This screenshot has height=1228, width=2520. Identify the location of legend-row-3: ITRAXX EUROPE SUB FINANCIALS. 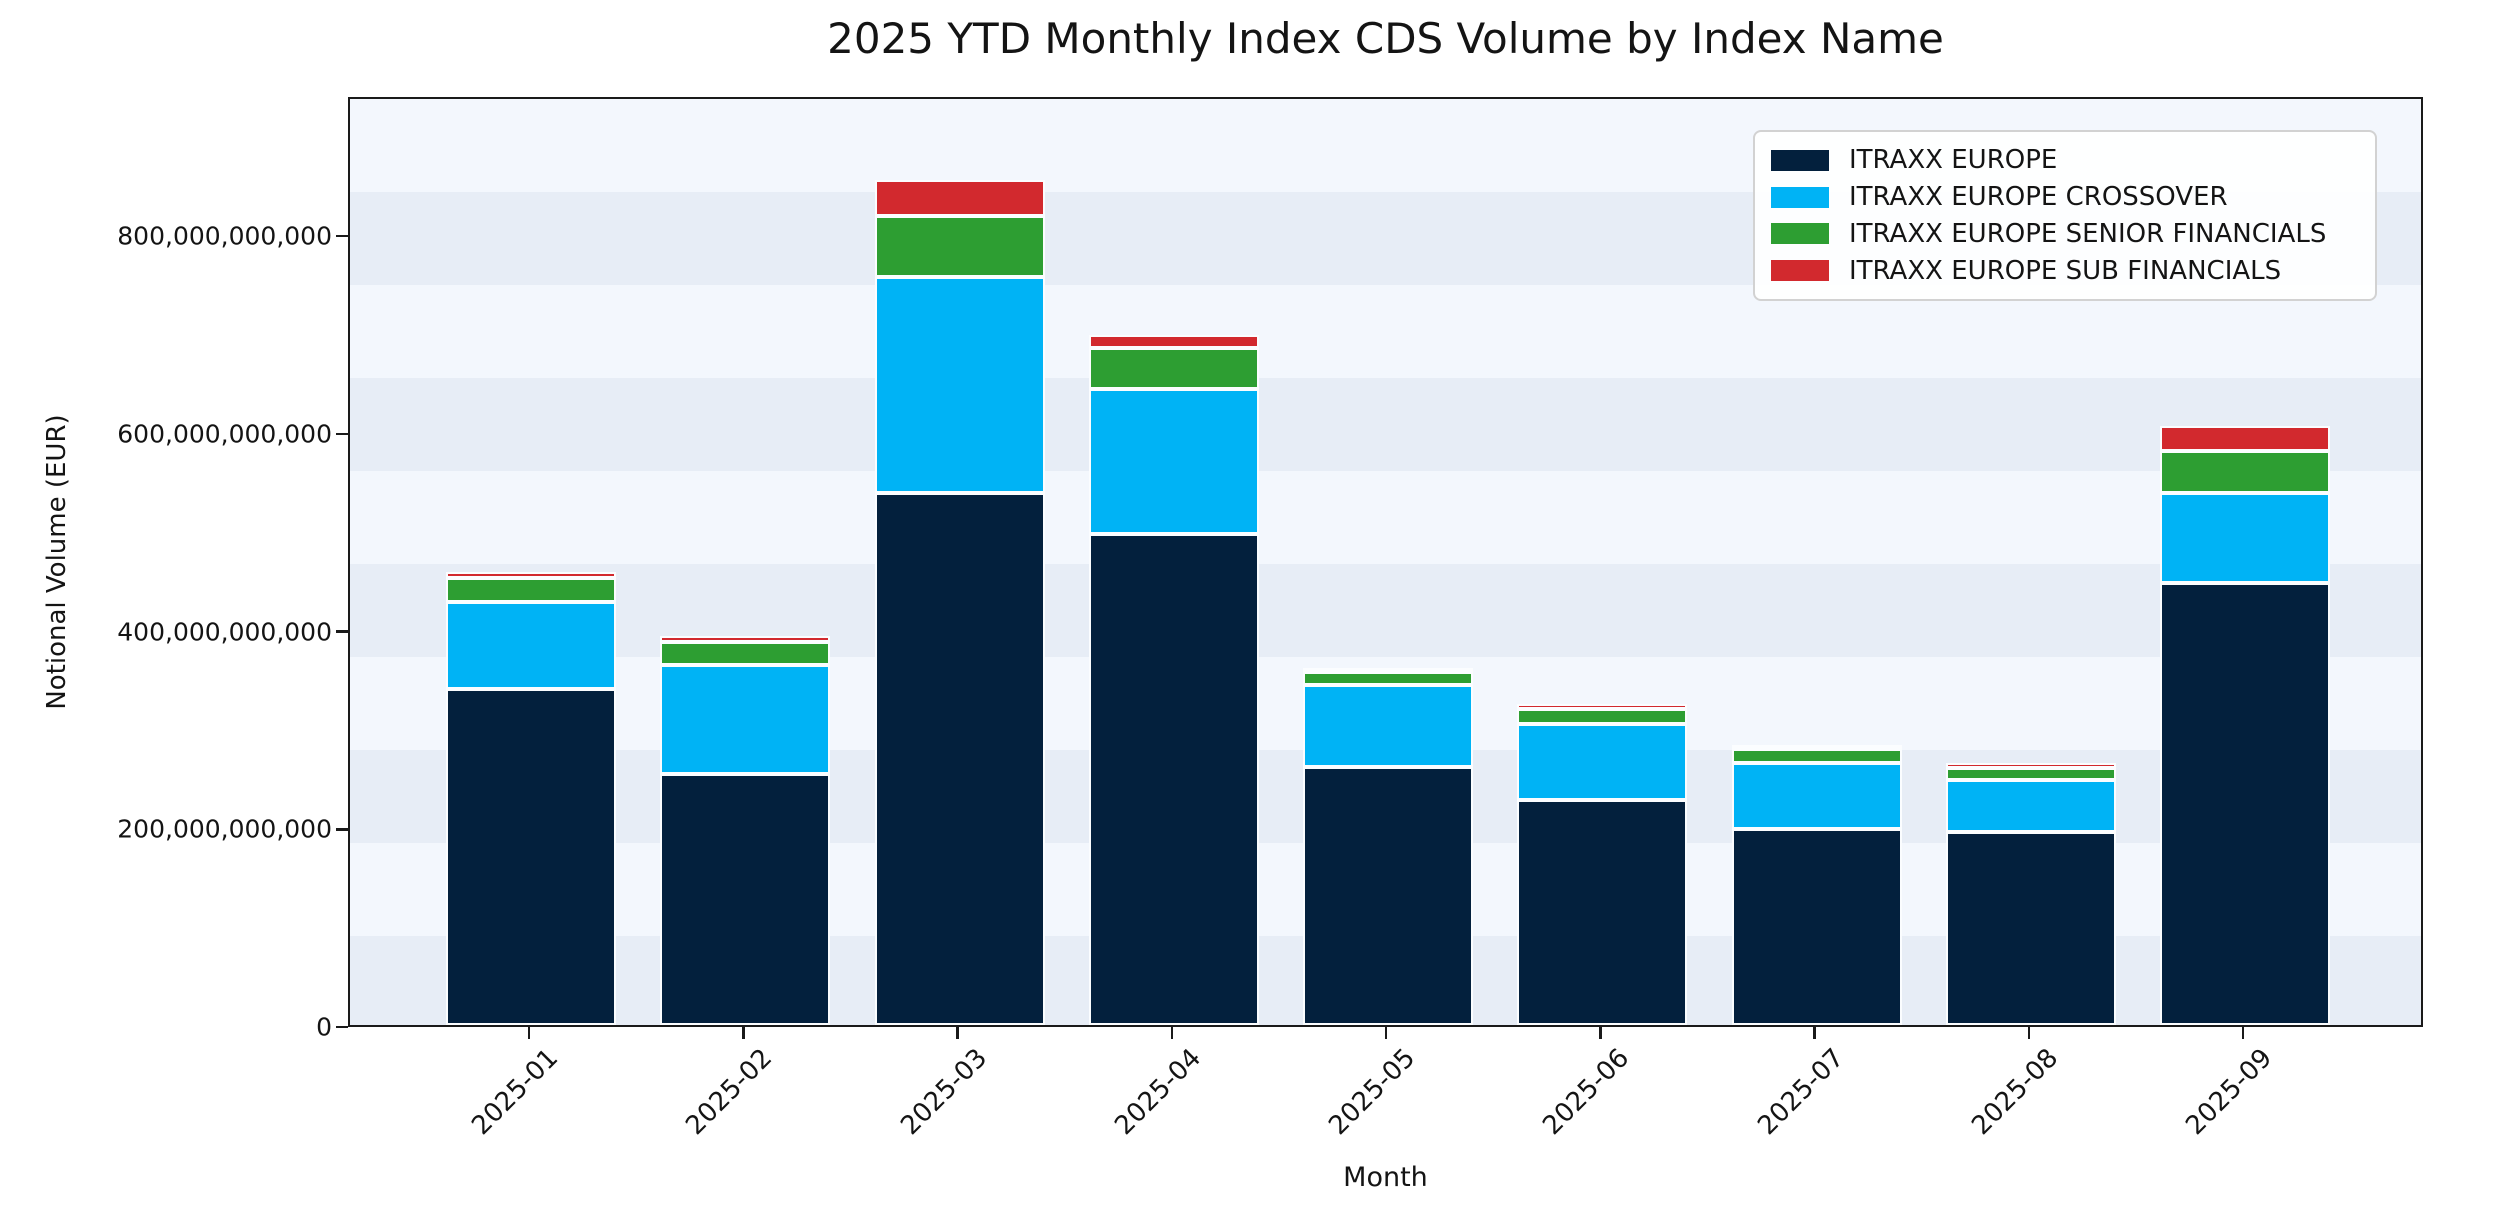
(2065, 271).